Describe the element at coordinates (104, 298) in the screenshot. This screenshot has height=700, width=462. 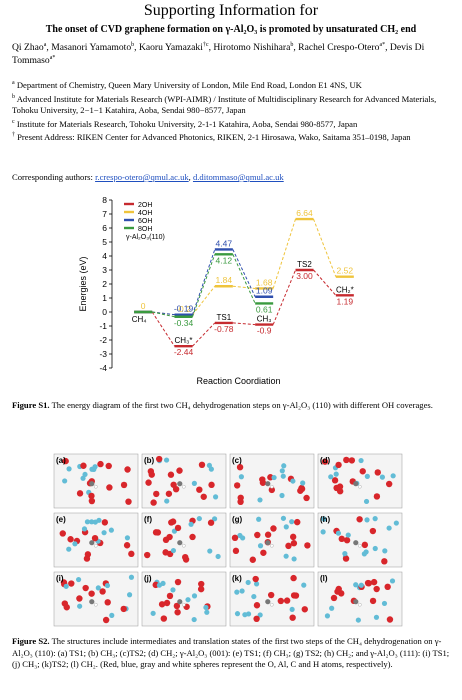
I see `y-tick-label: 1` at that location.